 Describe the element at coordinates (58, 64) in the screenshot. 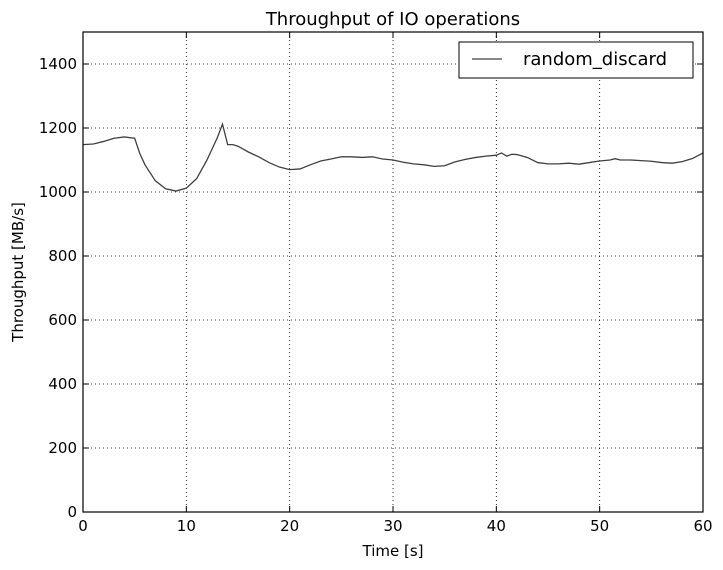

I see `y-tick-label: 1400` at that location.